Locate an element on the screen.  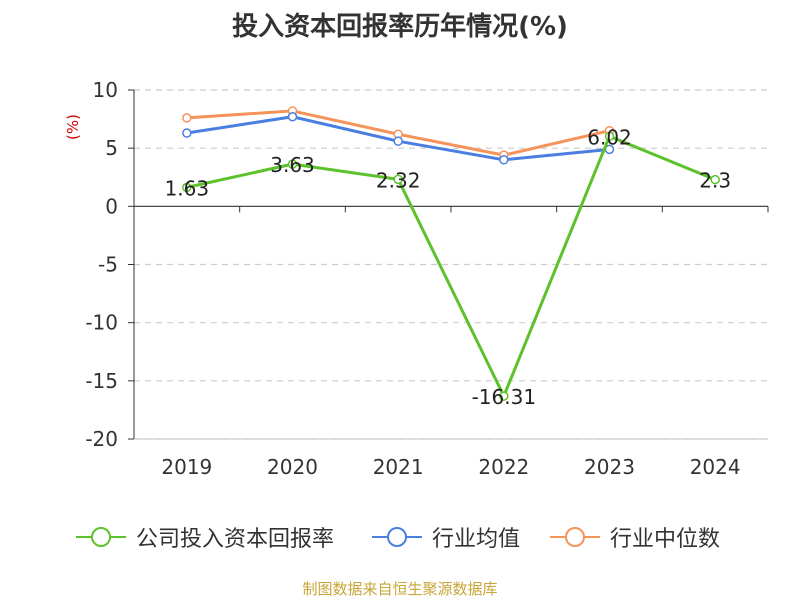
x-tick-label: 2022 is located at coordinates (503, 467).